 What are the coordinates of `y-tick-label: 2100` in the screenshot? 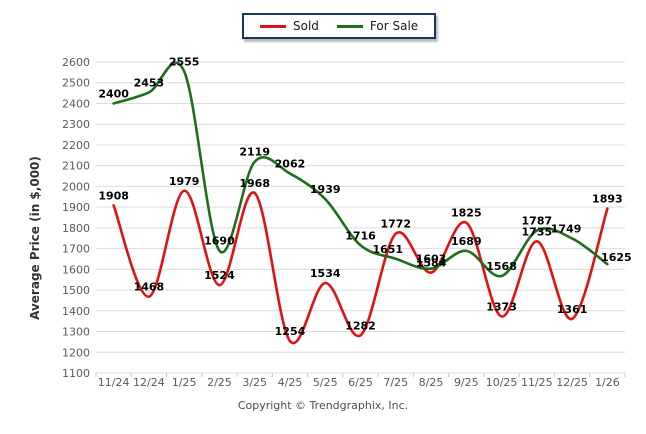 It's located at (76, 166).